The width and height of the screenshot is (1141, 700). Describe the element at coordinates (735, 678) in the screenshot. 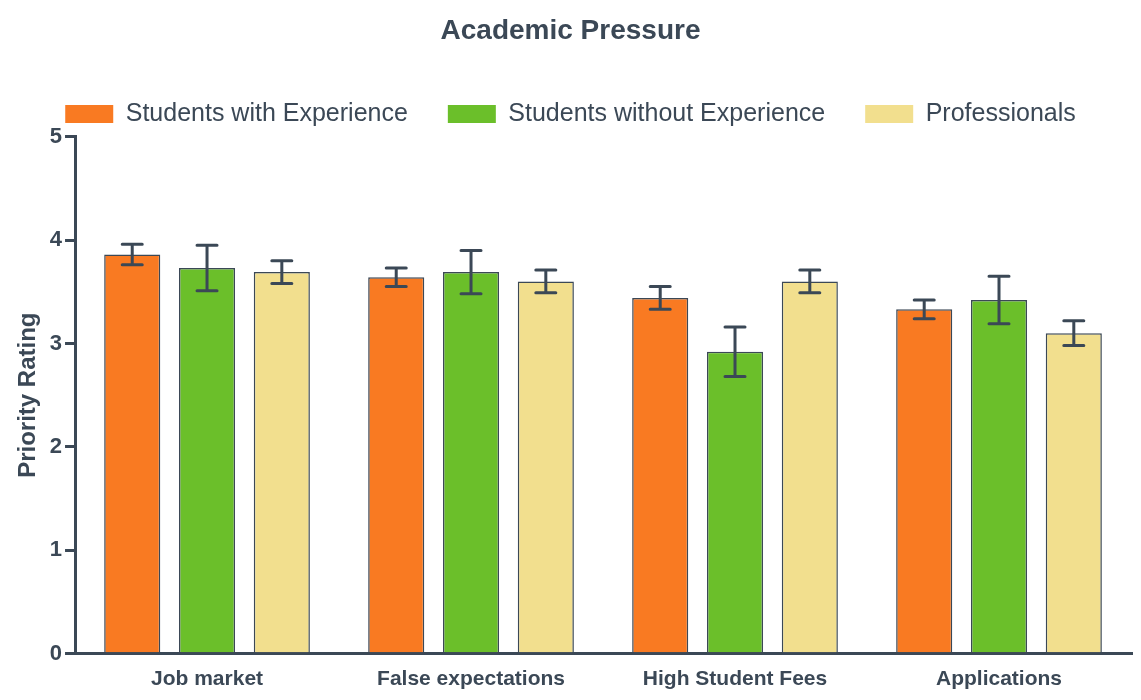

I see `x-tick-label: High Student Fees` at that location.